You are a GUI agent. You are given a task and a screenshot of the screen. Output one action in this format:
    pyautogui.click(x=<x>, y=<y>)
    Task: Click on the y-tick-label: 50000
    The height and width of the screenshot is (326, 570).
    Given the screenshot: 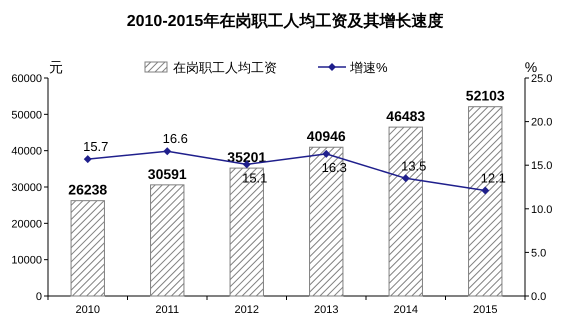 What is the action you would take?
    pyautogui.click(x=26, y=115)
    